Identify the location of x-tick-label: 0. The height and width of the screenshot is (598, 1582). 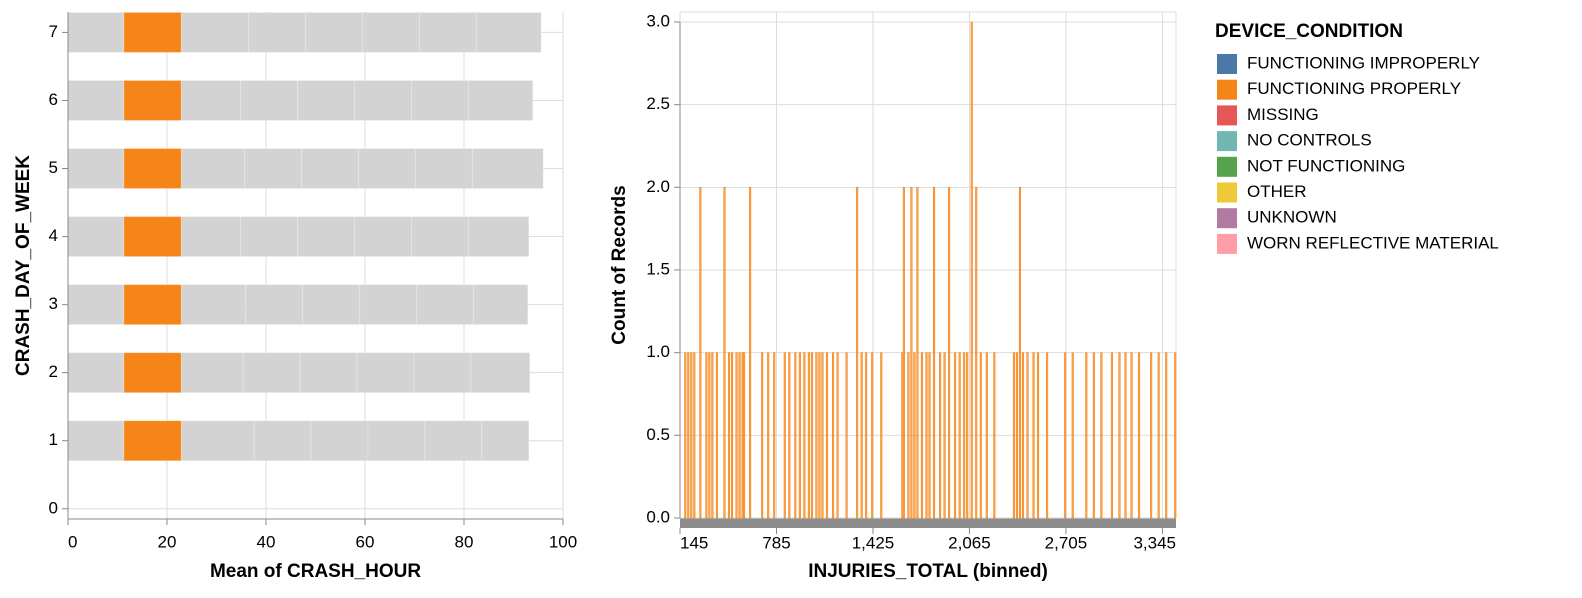
(72, 541).